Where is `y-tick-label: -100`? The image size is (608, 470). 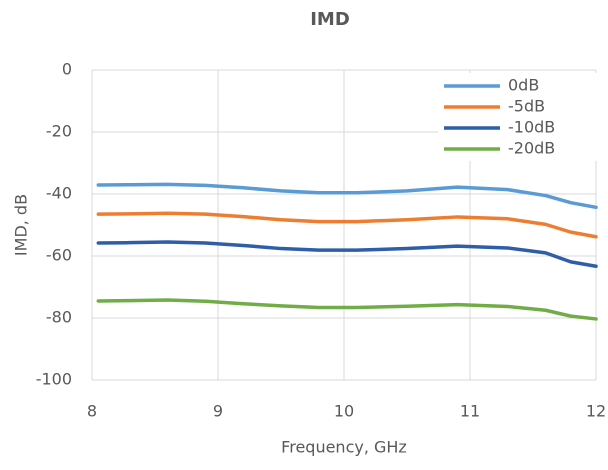
y-tick-label: -100 is located at coordinates (54, 379).